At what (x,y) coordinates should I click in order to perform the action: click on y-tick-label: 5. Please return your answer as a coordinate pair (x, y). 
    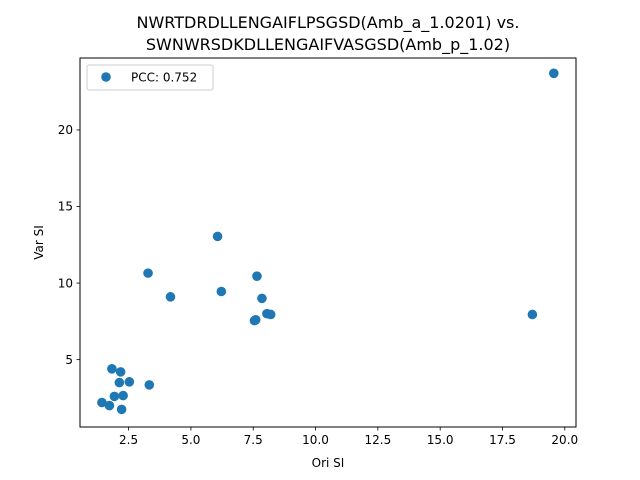
    Looking at the image, I should click on (69, 360).